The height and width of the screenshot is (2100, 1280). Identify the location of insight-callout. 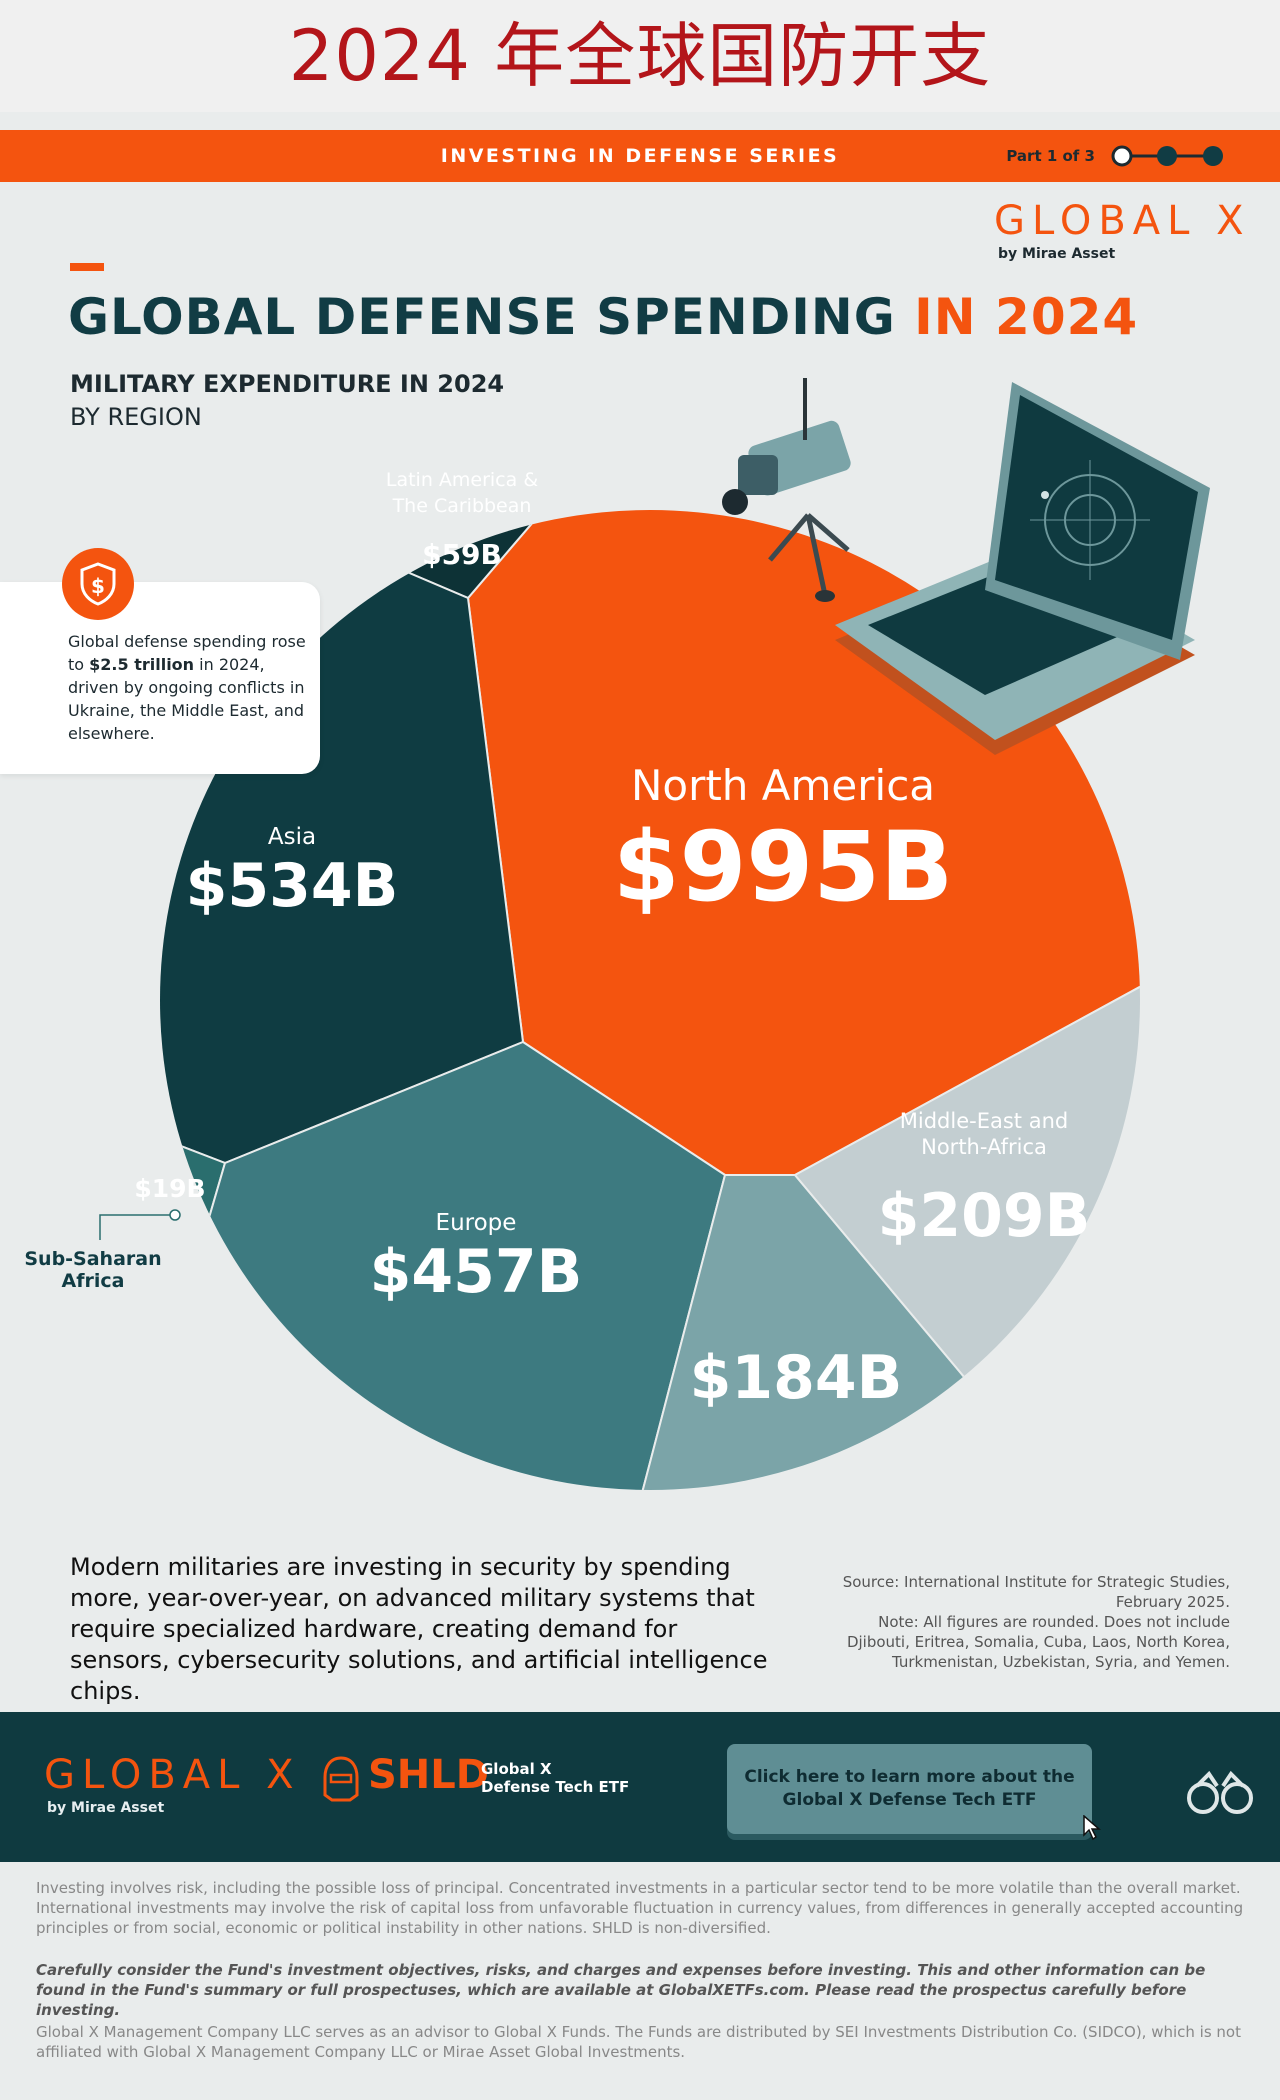
(160, 678).